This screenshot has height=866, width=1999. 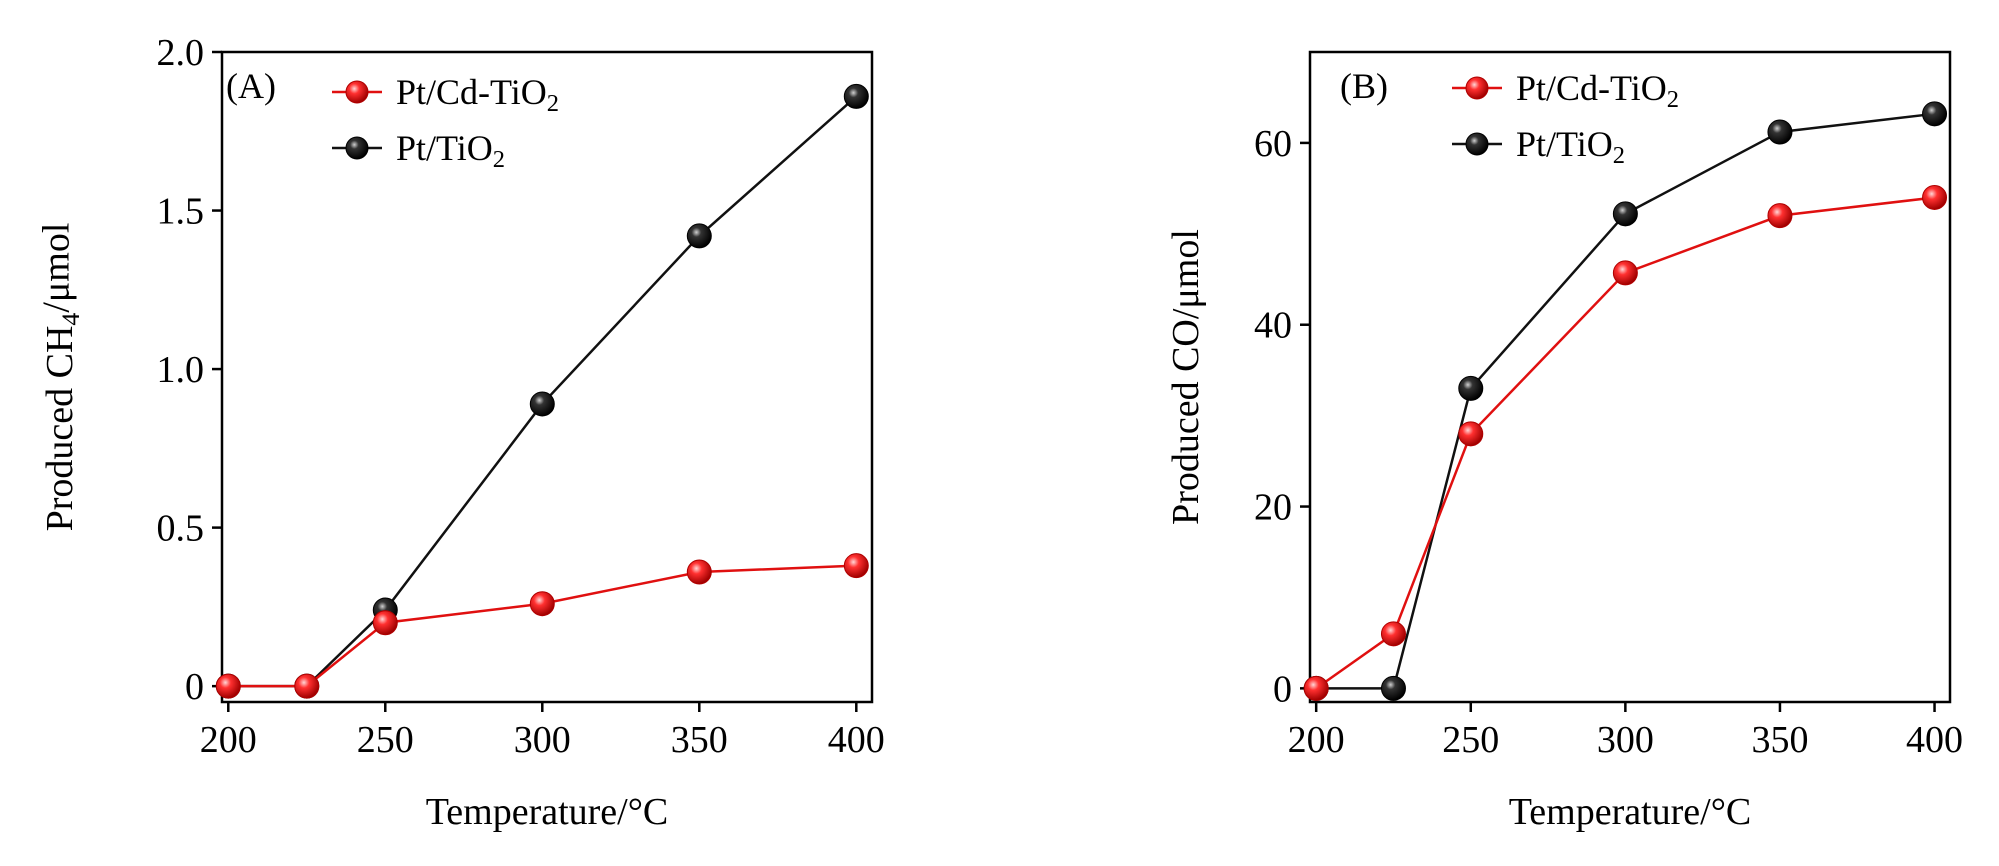 What do you see at coordinates (181, 529) in the screenshot?
I see `y-tick-label: 0.5` at bounding box center [181, 529].